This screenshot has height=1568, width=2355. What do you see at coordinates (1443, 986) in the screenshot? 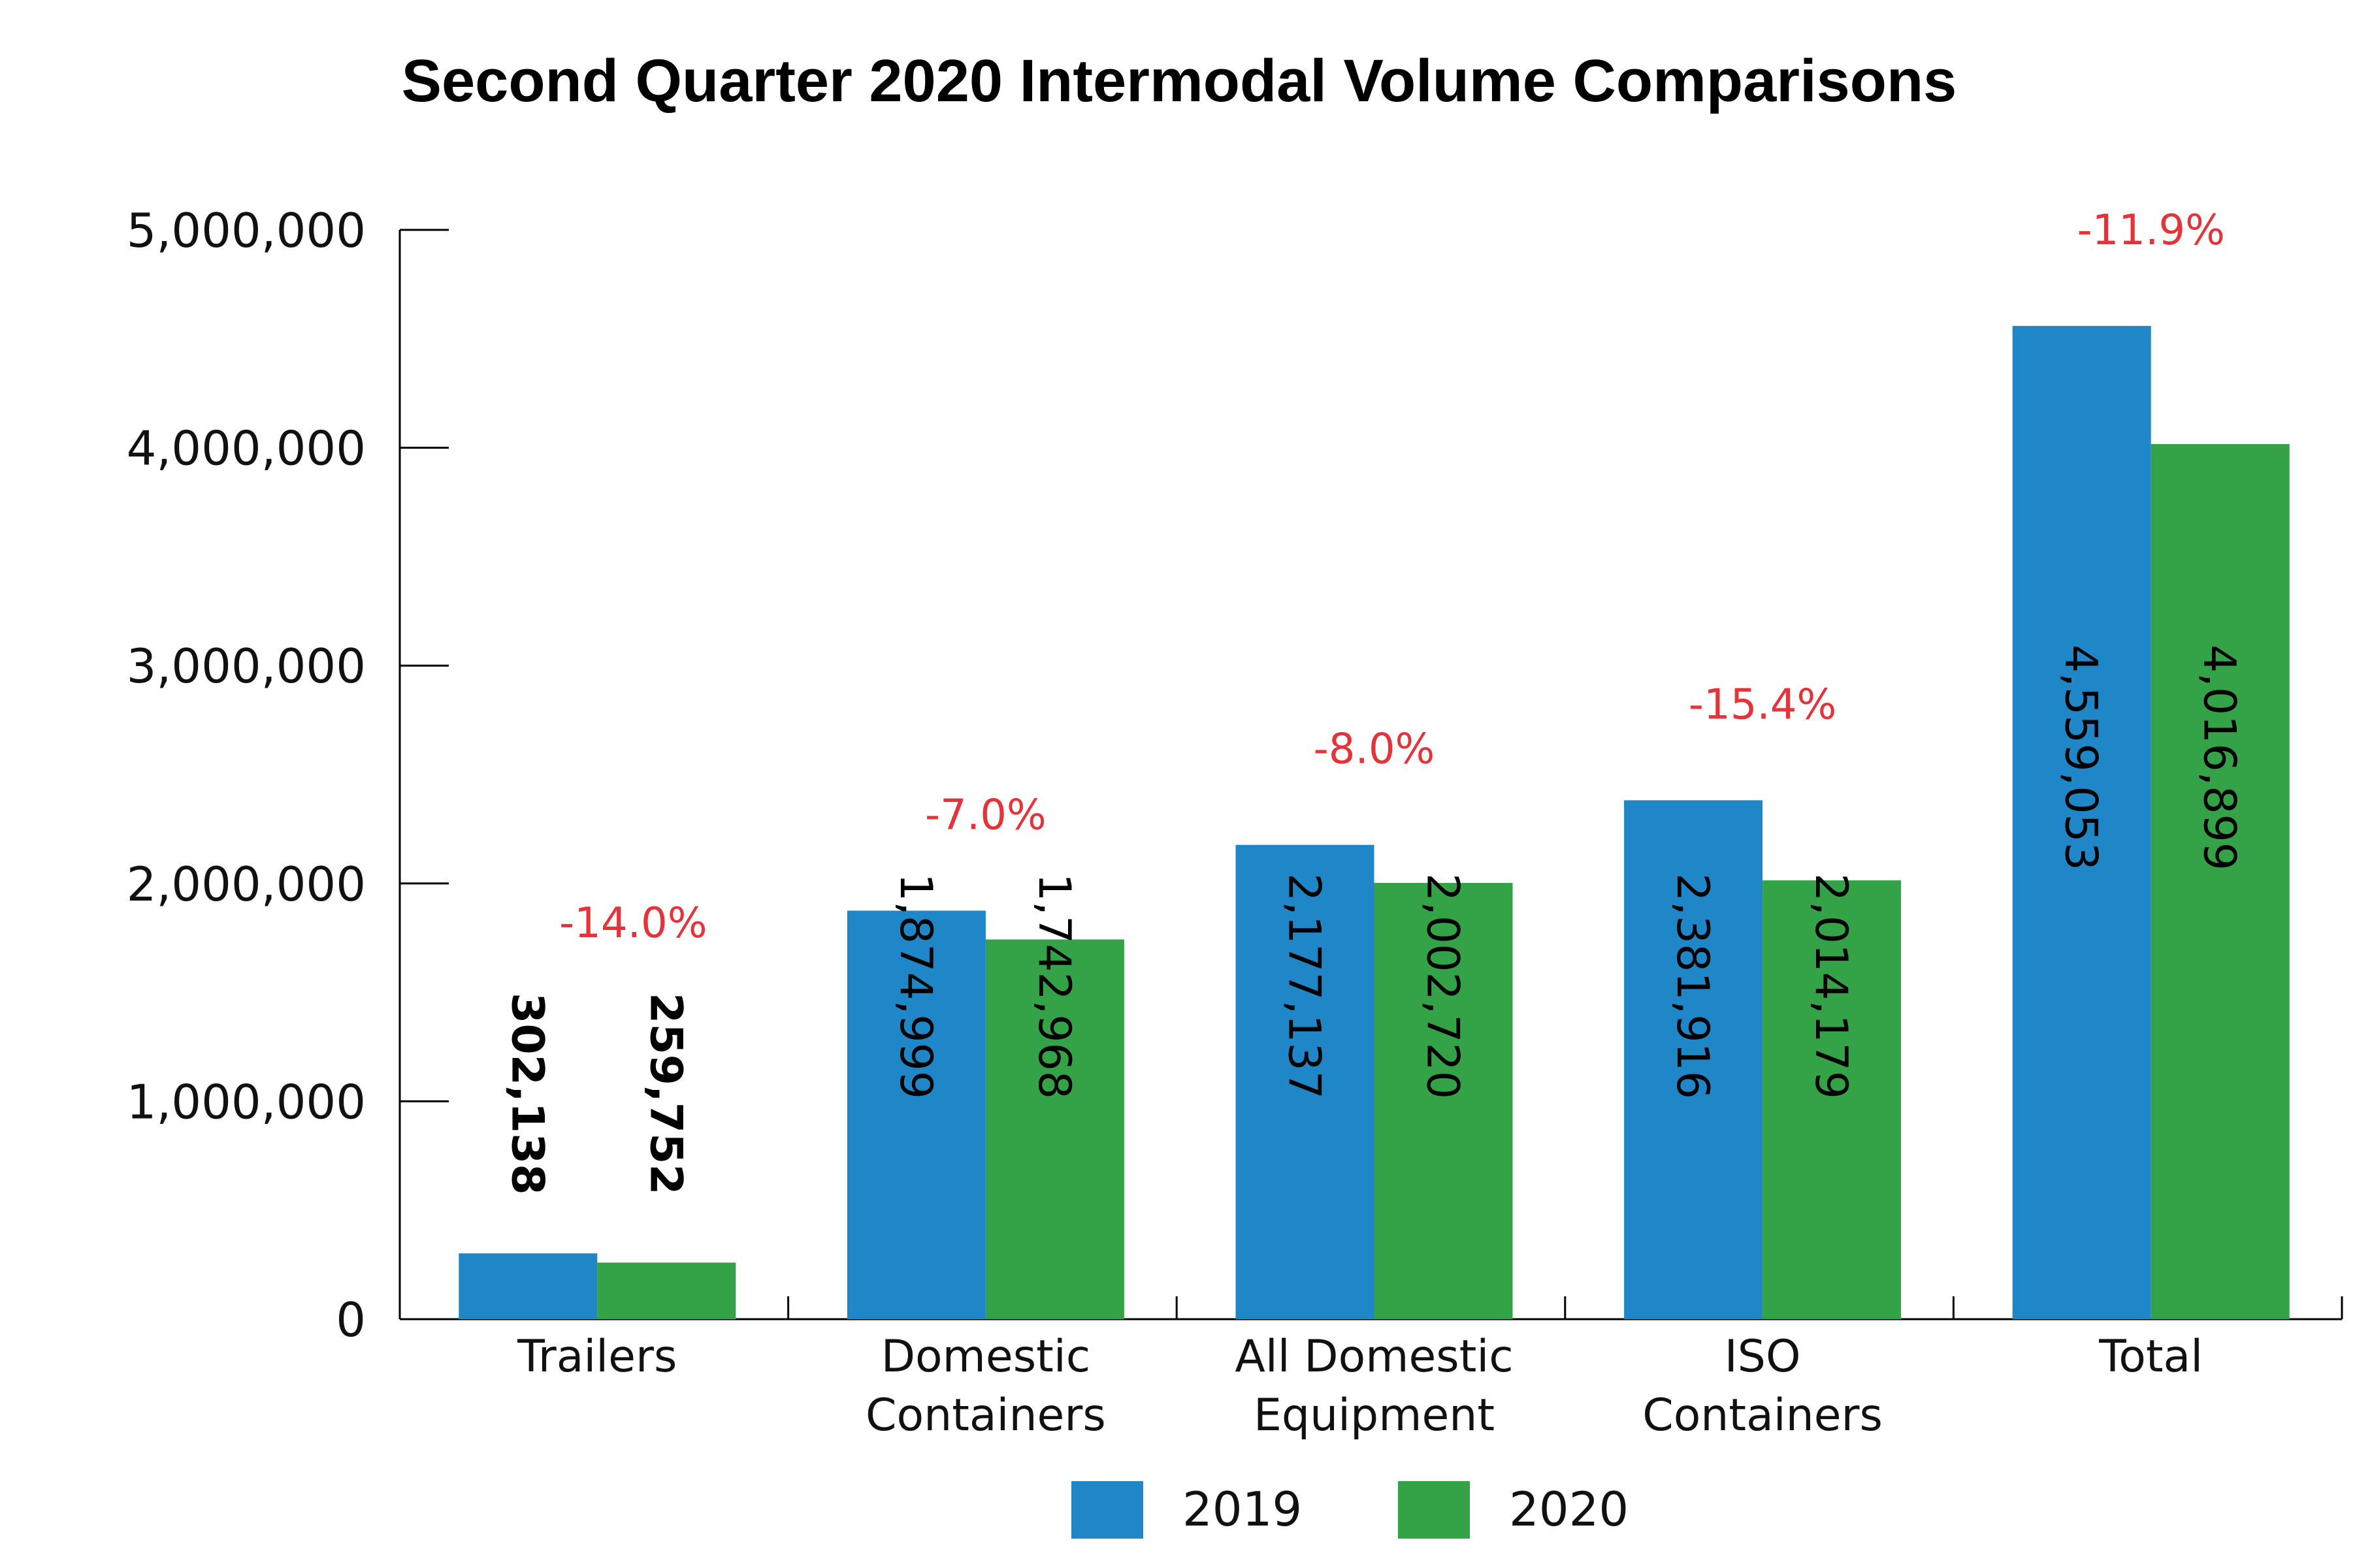
I see `value-label: 2,002,720` at bounding box center [1443, 986].